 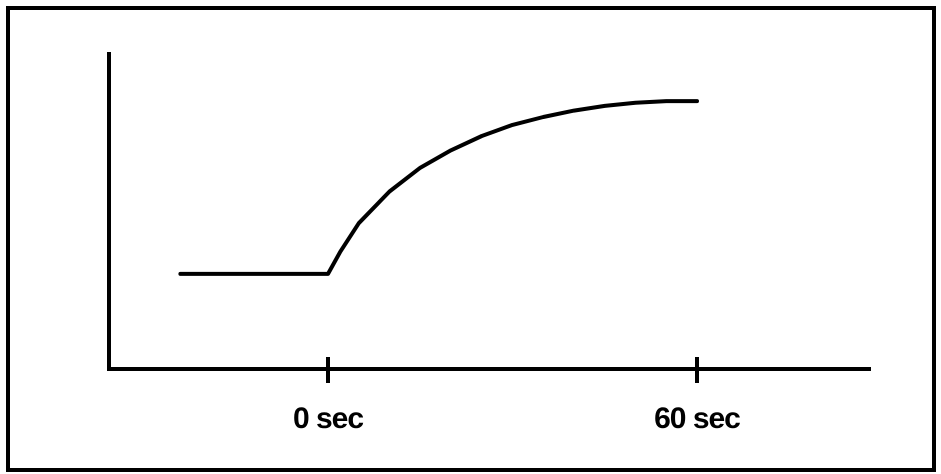 I want to click on x-tick-labels: 0 sec 60 sec, so click(x=517, y=418).